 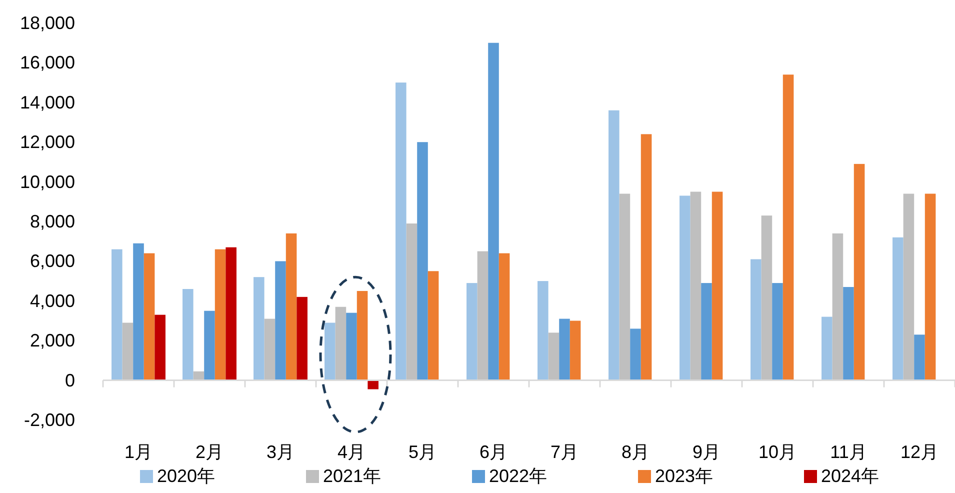 What do you see at coordinates (850, 476) in the screenshot?
I see `legend-label: 2024年` at bounding box center [850, 476].